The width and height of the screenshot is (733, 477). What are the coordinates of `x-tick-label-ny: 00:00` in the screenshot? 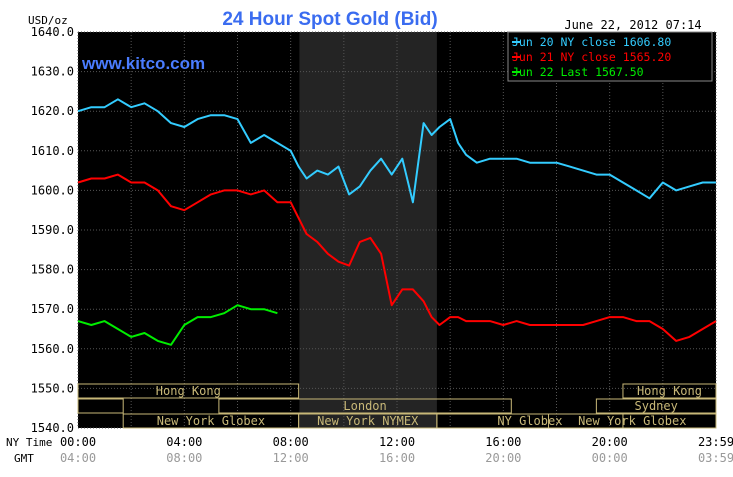 It's located at (78, 442).